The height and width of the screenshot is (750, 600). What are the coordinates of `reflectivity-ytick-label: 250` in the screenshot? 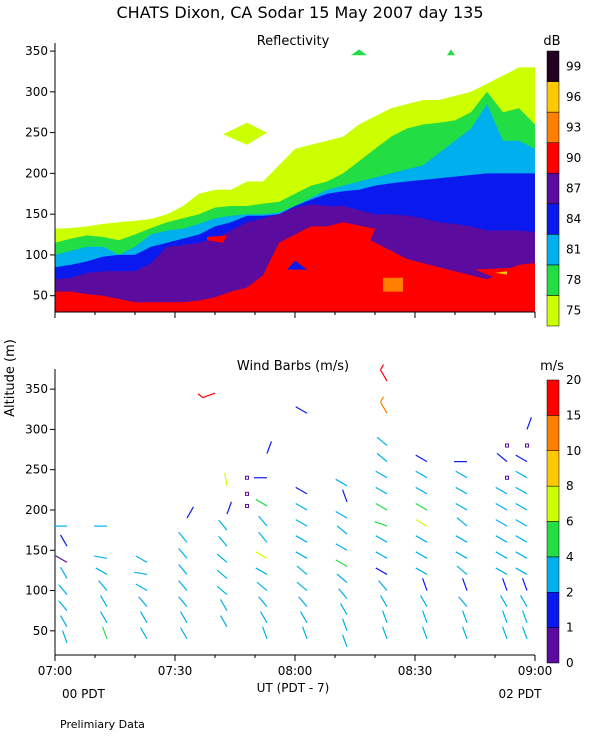 It's located at (36, 133).